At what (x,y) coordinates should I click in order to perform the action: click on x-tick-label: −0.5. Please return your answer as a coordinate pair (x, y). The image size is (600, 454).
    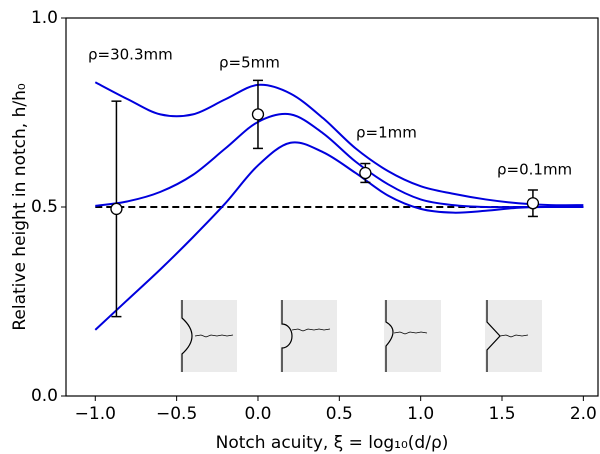
    Looking at the image, I should click on (176, 414).